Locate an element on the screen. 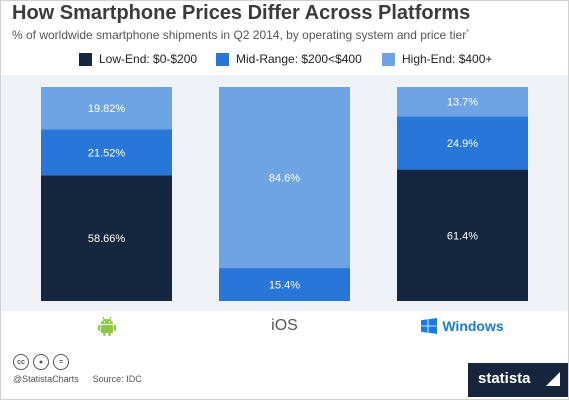  license-icons: cc ● = is located at coordinates (43, 362).